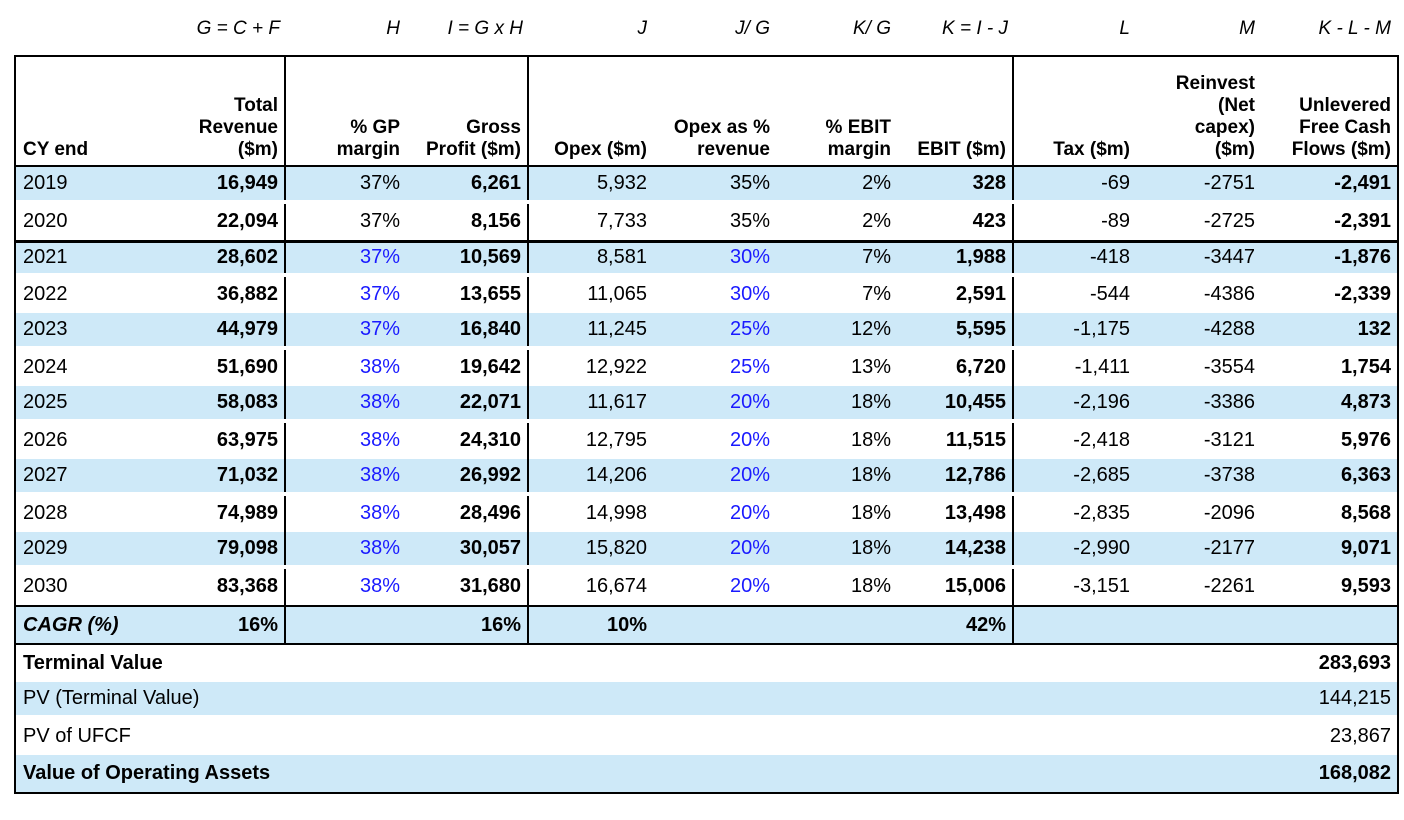 This screenshot has height=820, width=1404. Describe the element at coordinates (749, 367) in the screenshot. I see `cell-opex-pct: 25%` at that location.